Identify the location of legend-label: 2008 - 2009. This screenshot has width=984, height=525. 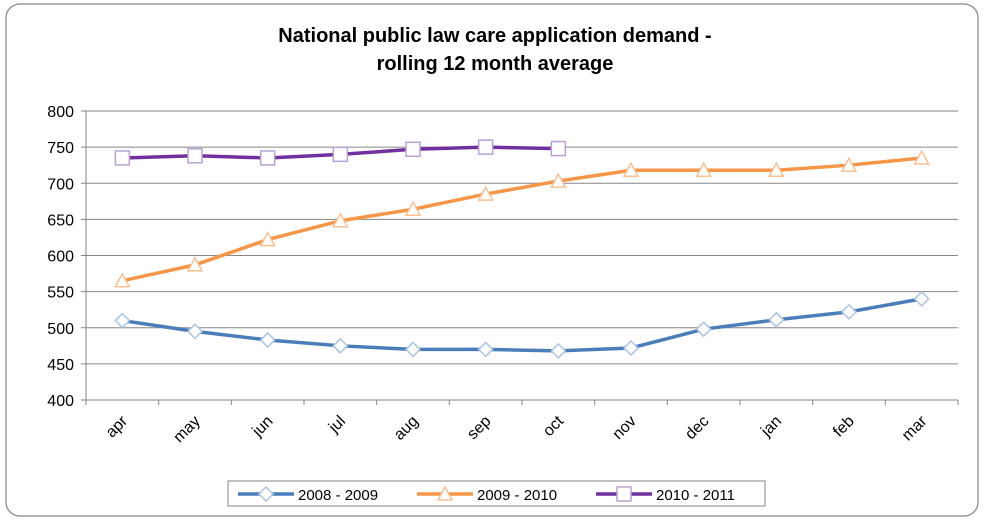
(338, 495).